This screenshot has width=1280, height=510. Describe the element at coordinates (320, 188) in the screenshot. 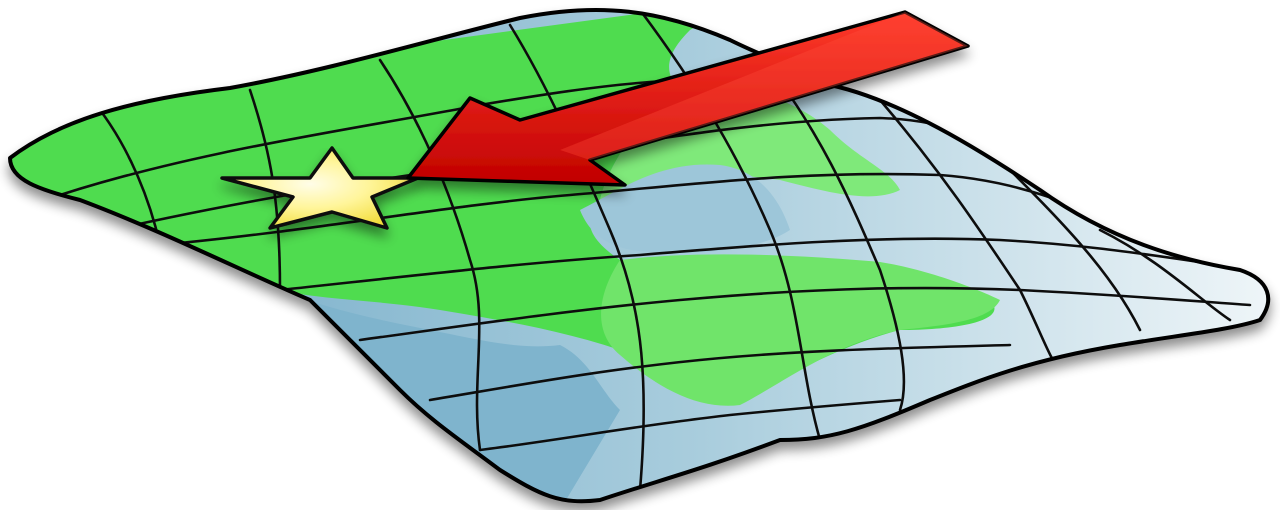

I see `star-icon` at that location.